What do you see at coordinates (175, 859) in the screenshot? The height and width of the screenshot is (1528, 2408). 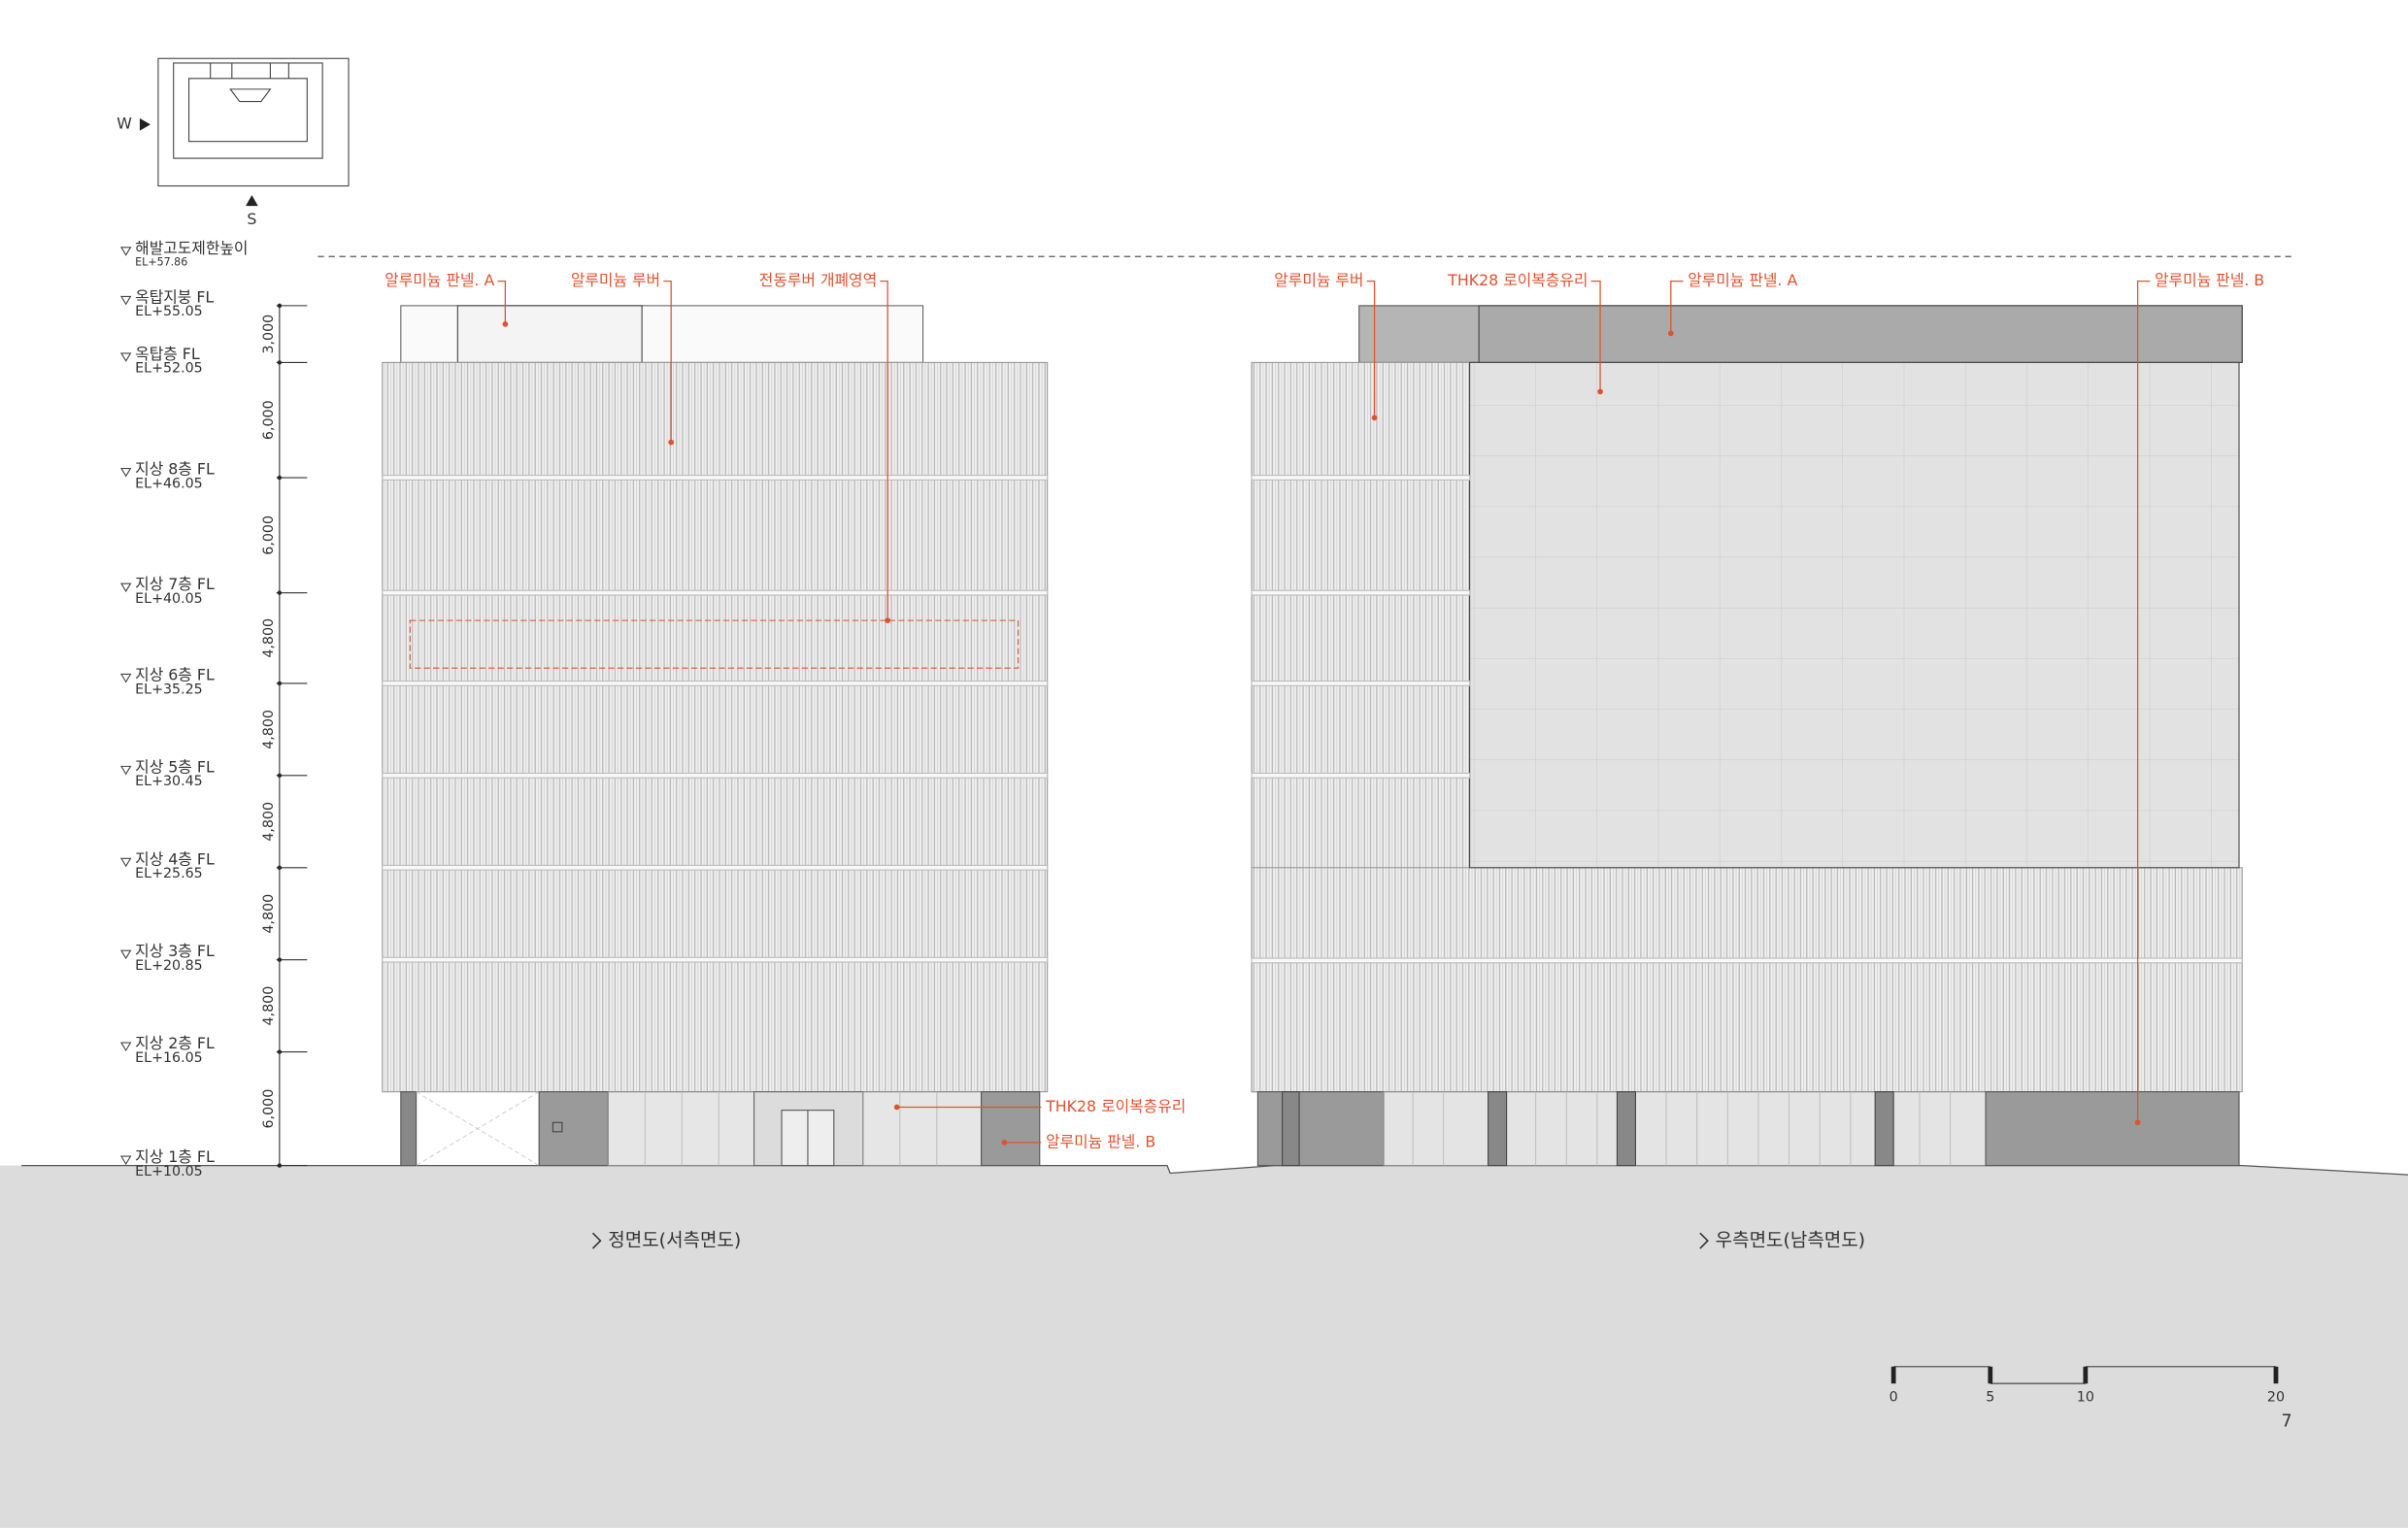 I see `level-name: 지상 4층 FL` at bounding box center [175, 859].